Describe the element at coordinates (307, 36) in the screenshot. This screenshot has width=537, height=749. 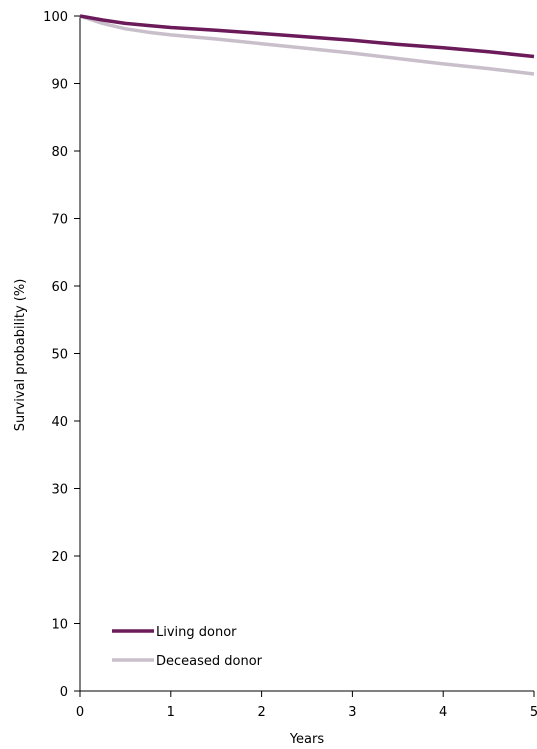
I see `series-line-living-donor` at that location.